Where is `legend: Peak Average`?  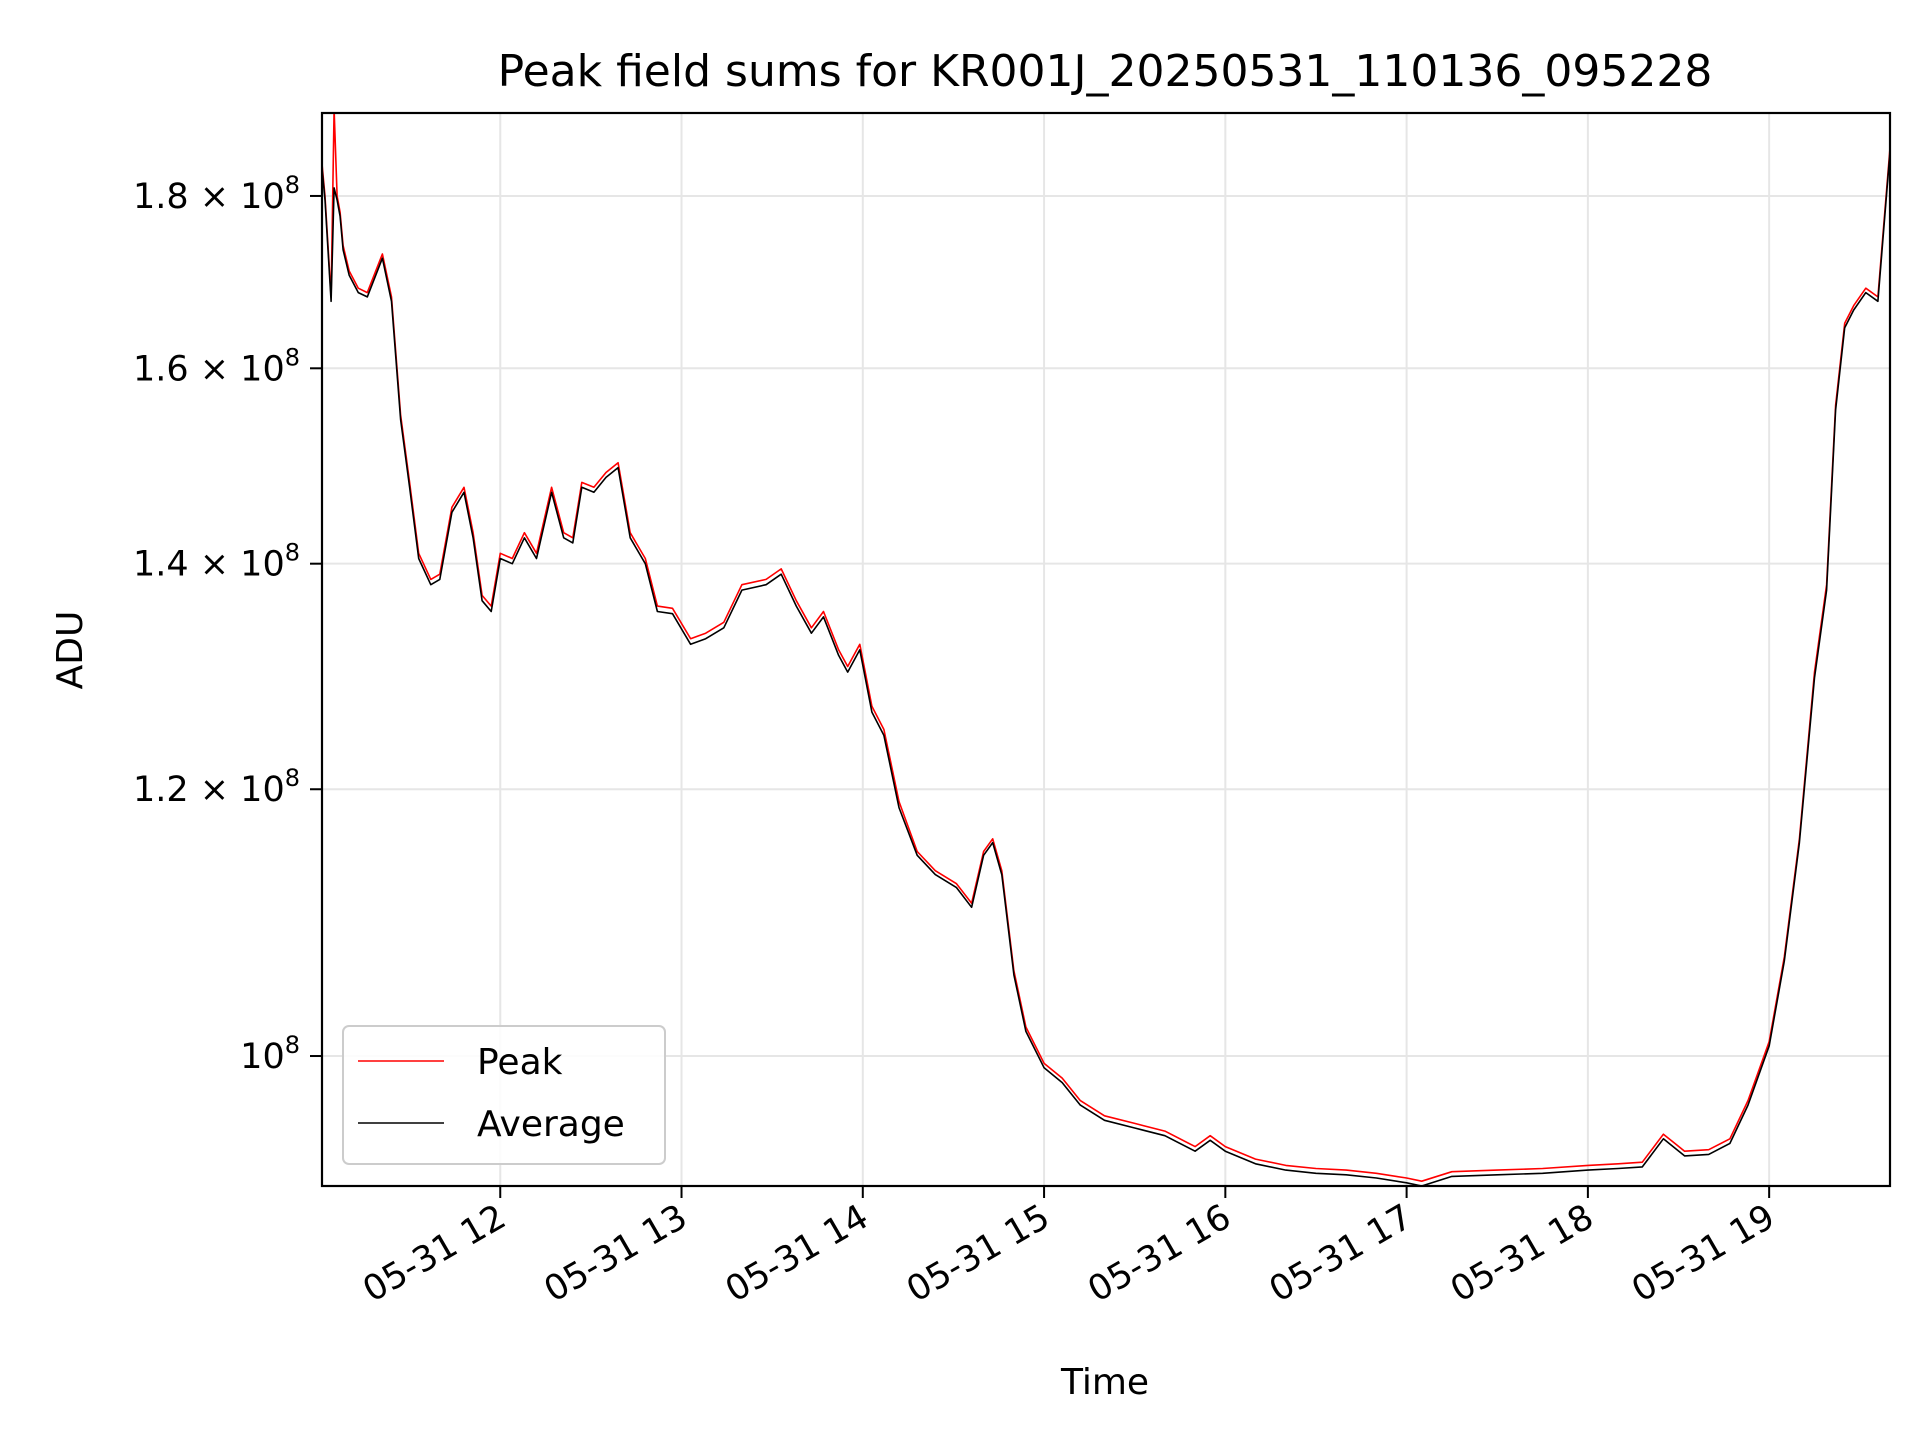 legend: Peak Average is located at coordinates (504, 1095).